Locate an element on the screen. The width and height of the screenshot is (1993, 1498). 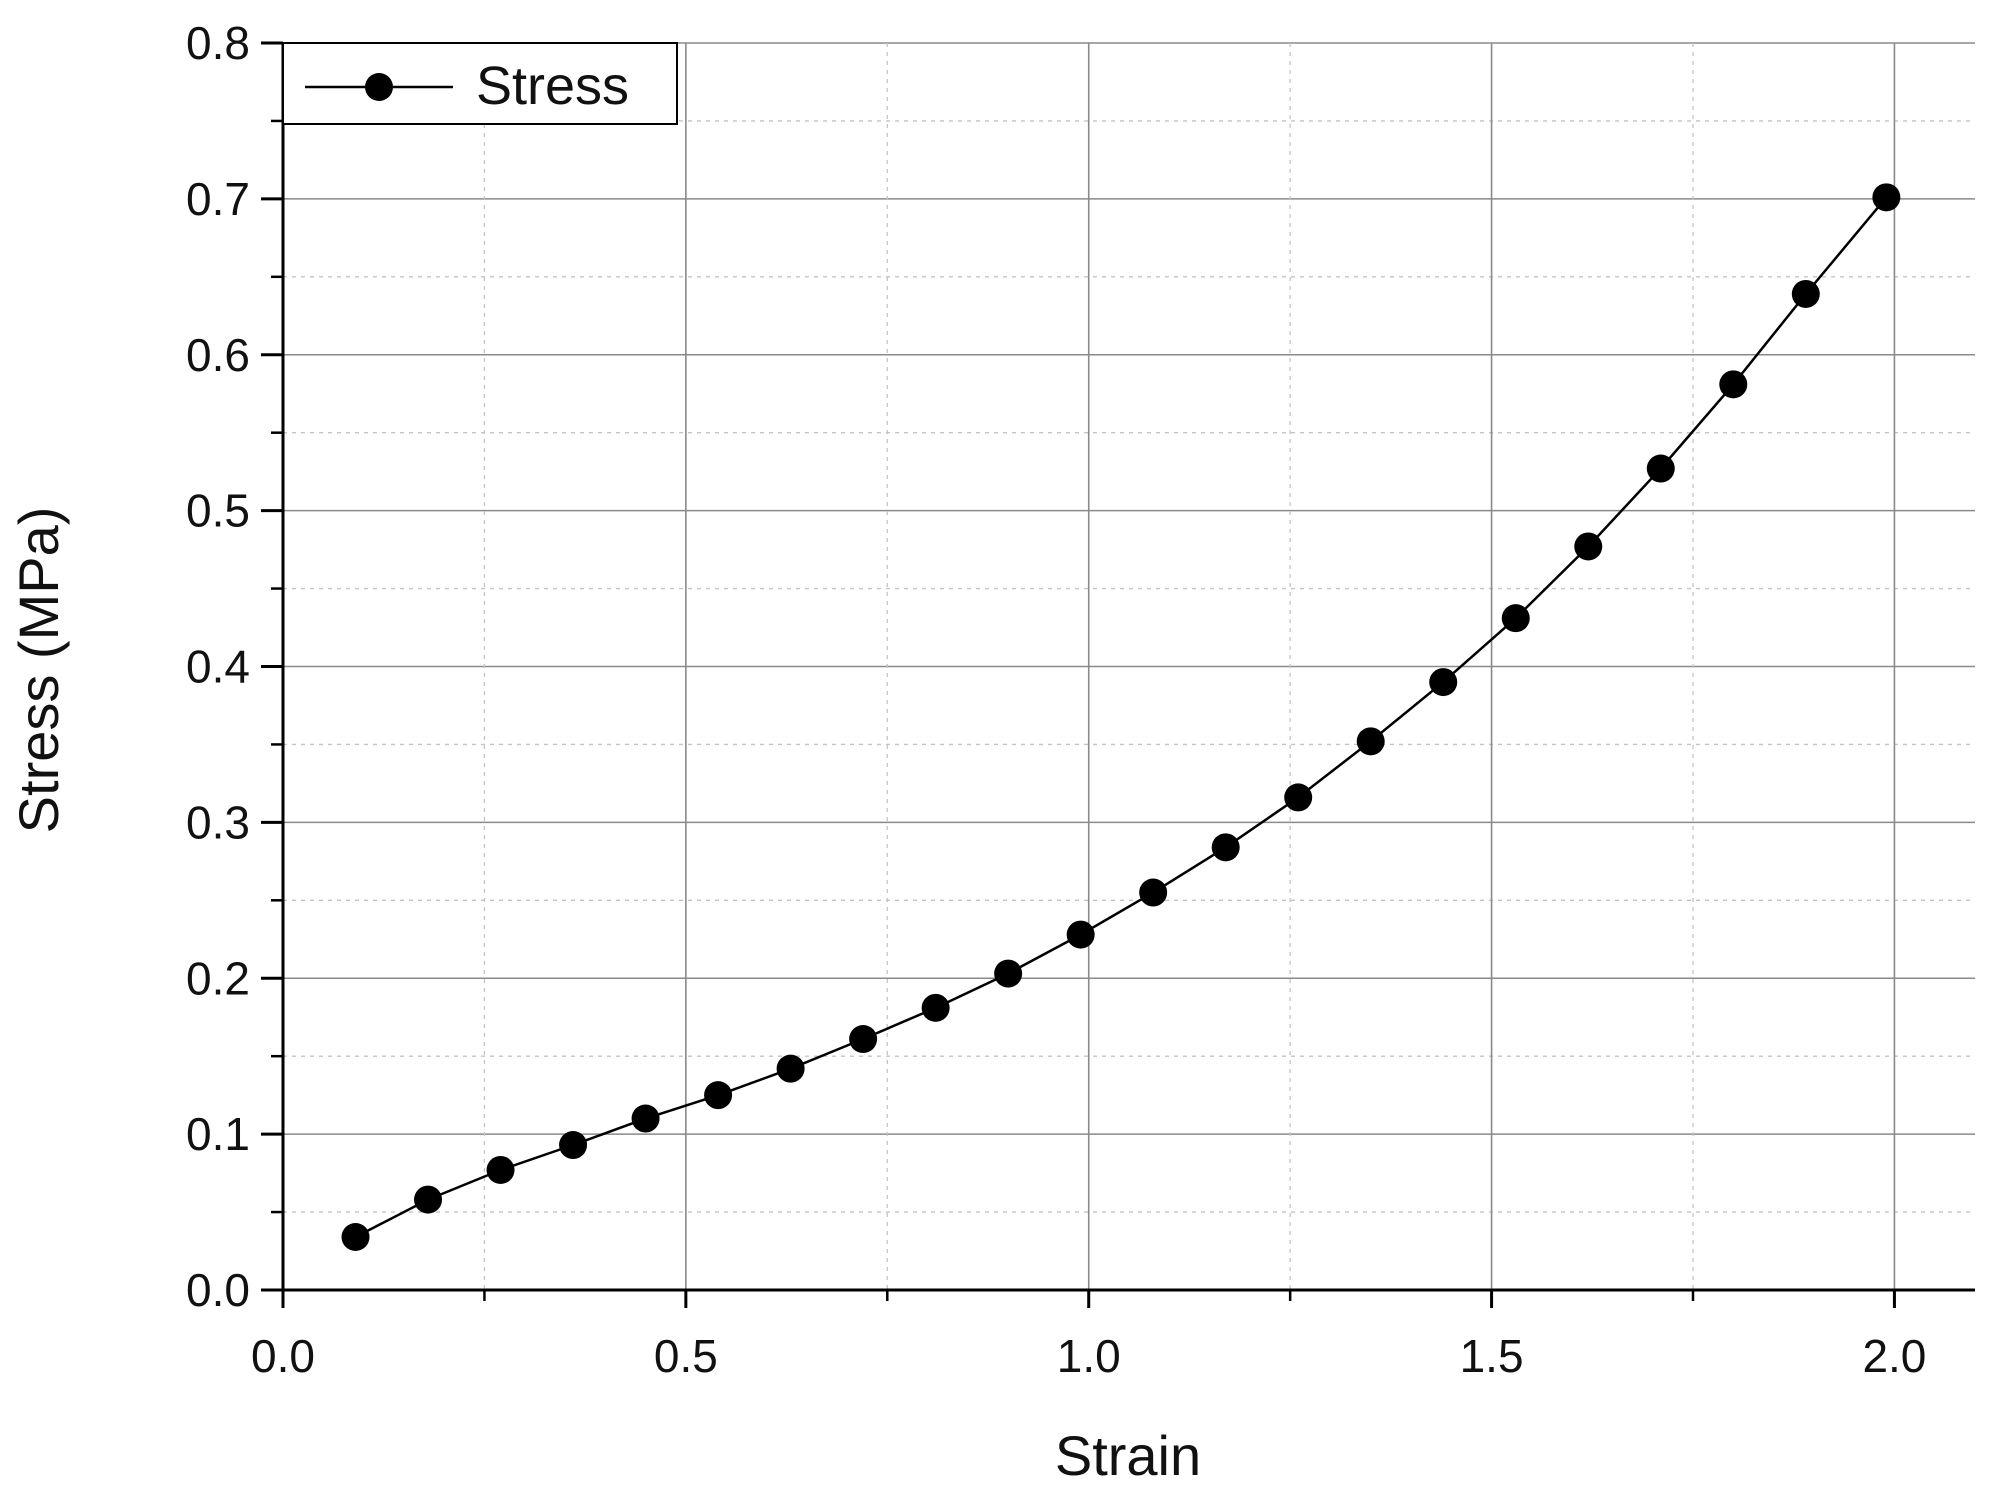
legend-marker is located at coordinates (379, 87).